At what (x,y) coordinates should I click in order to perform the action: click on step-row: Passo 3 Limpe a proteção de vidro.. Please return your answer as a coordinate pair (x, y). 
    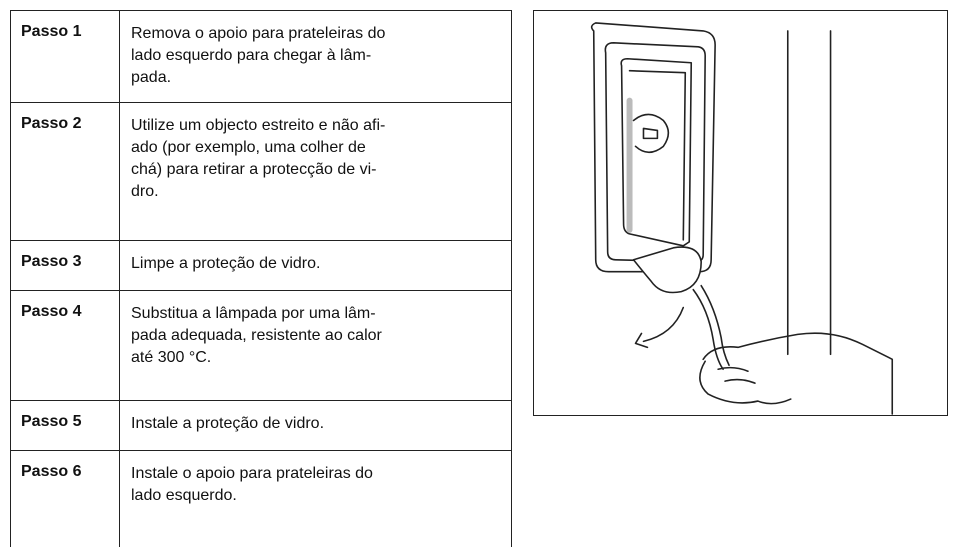
    Looking at the image, I should click on (261, 266).